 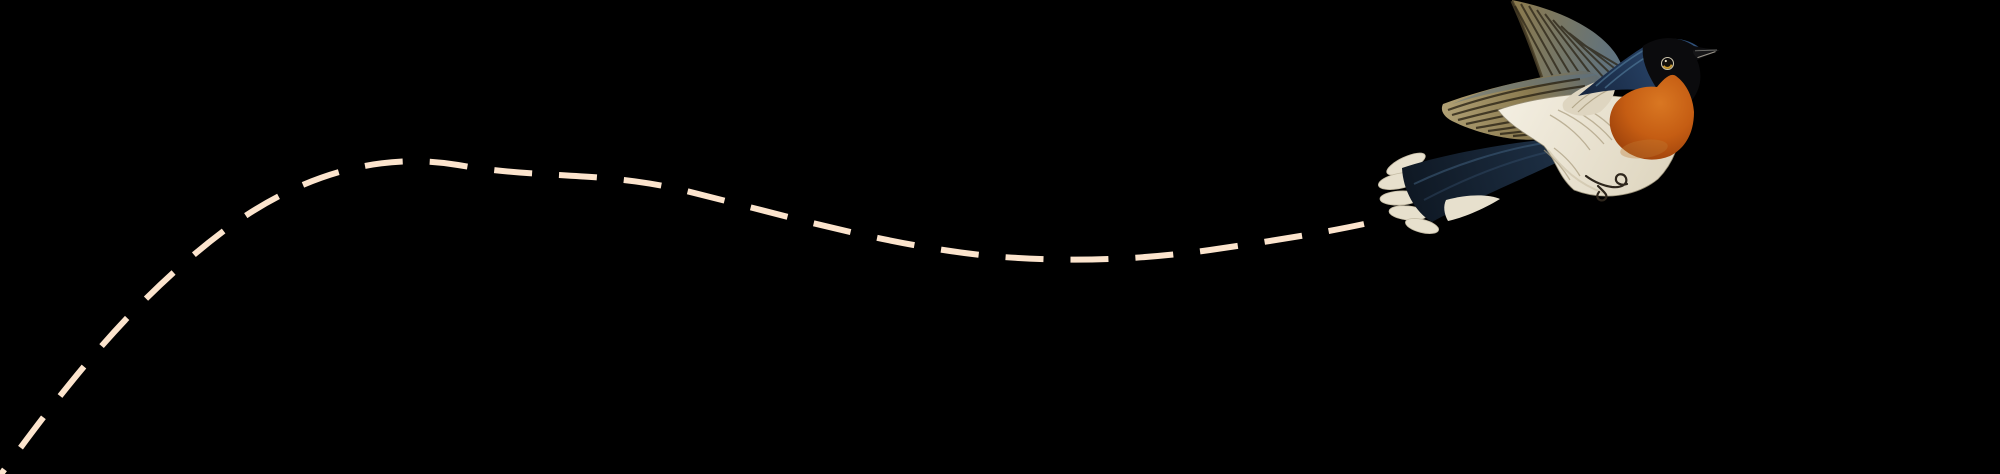 I want to click on breast-fade-smudge, so click(x=1644, y=149).